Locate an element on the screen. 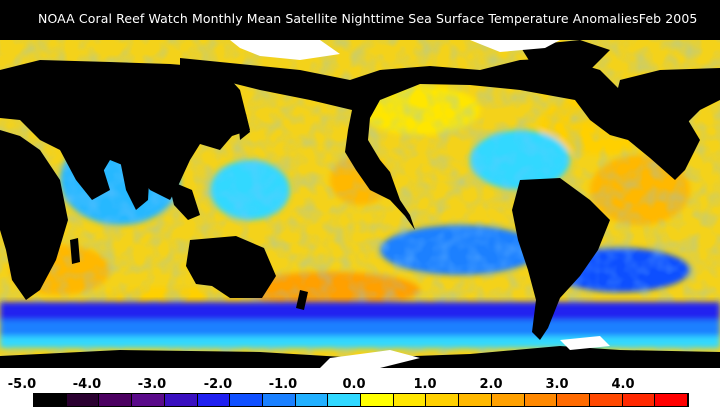 The image size is (720, 411). tick-label: -1.0 is located at coordinates (283, 384).